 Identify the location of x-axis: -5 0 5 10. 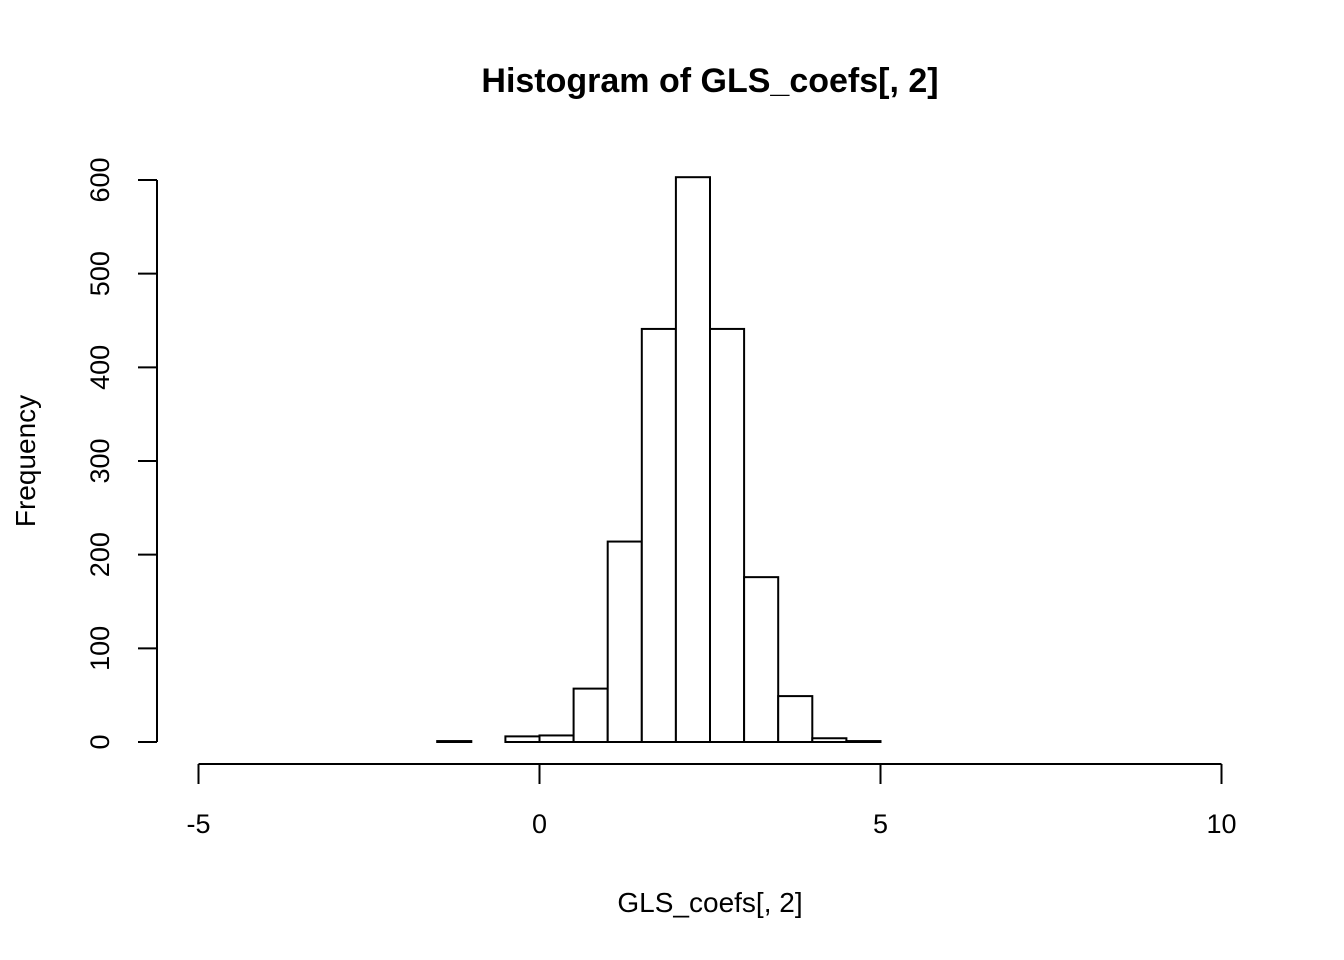
(711, 801).